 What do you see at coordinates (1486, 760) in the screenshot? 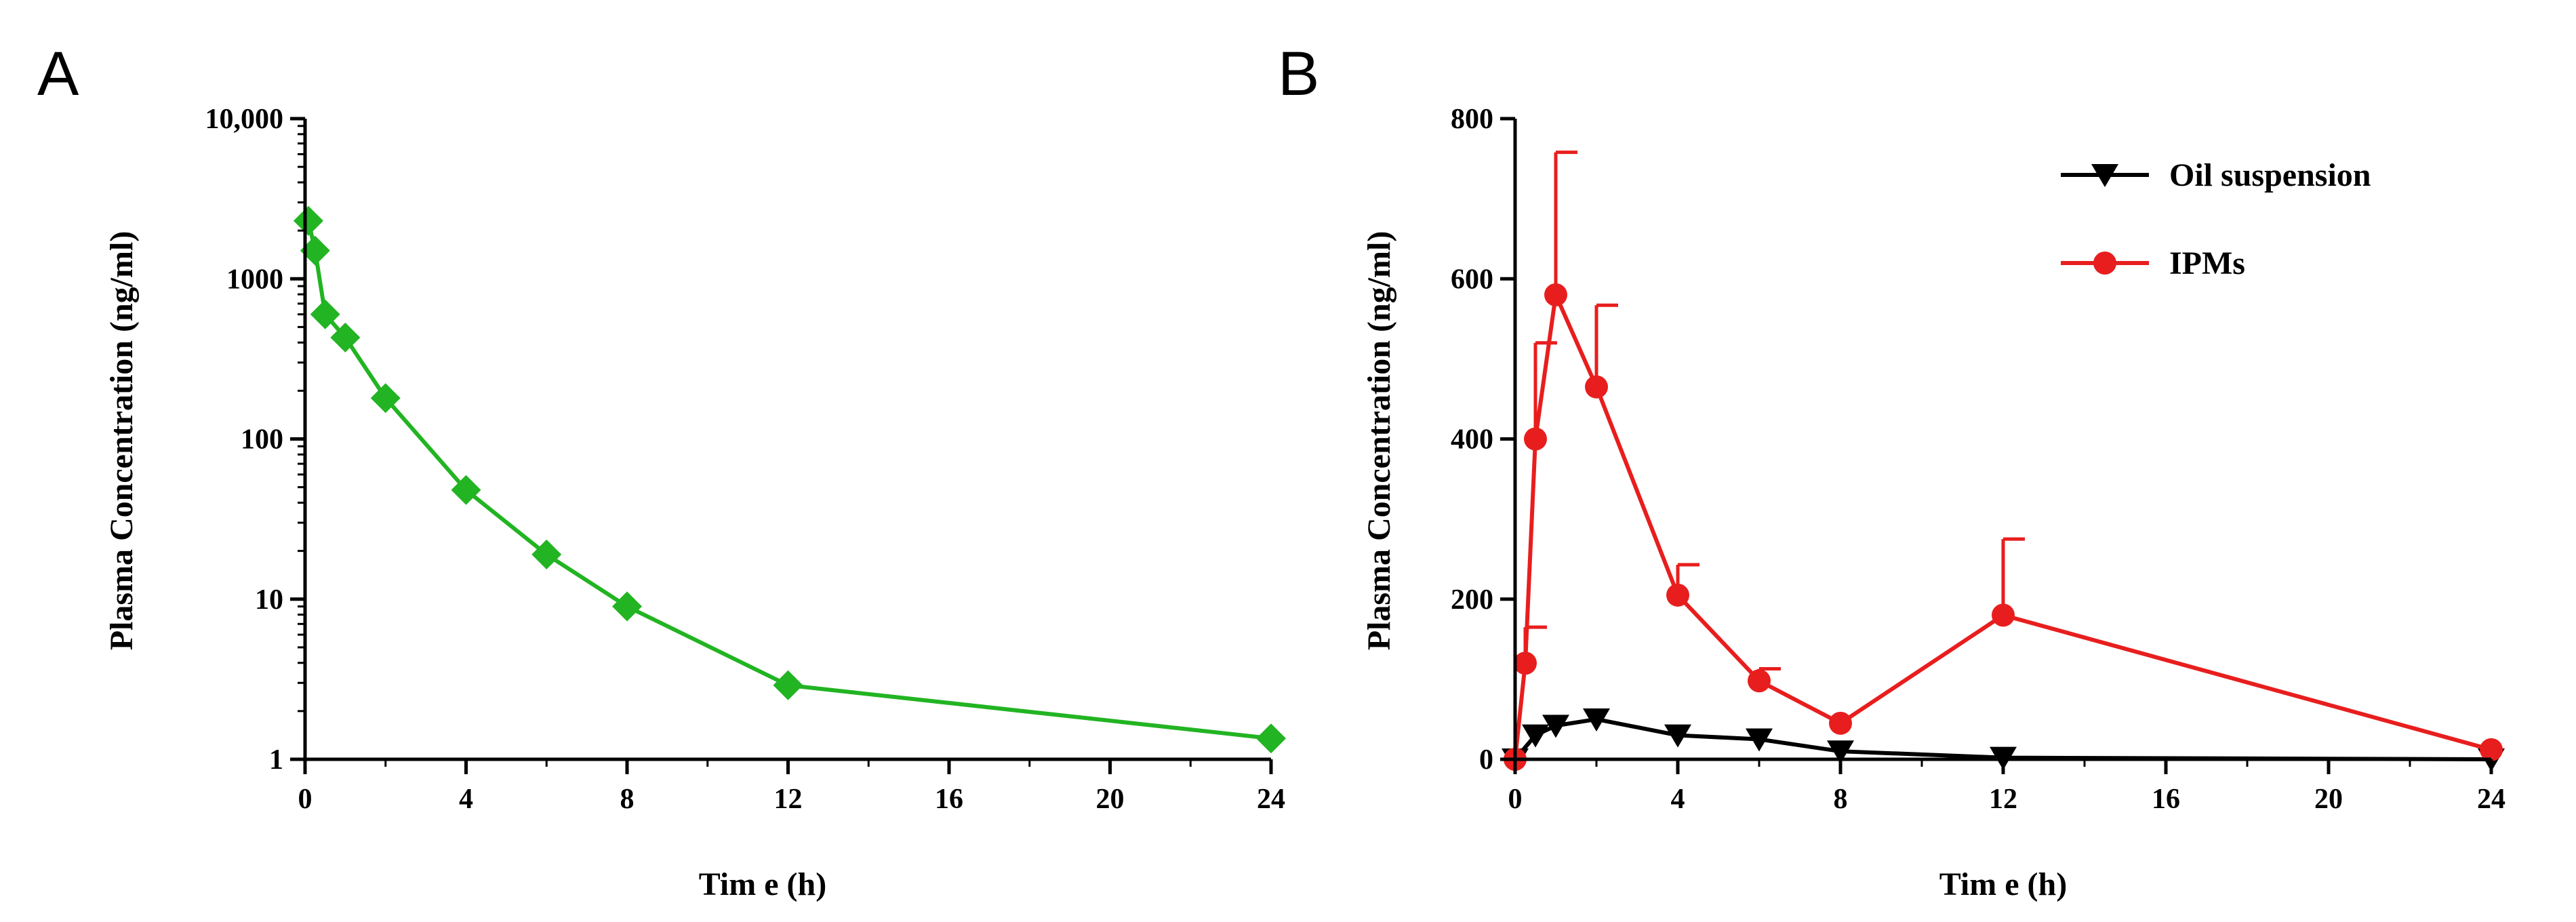
I see `panel-b-y-tick-label: 0` at bounding box center [1486, 760].